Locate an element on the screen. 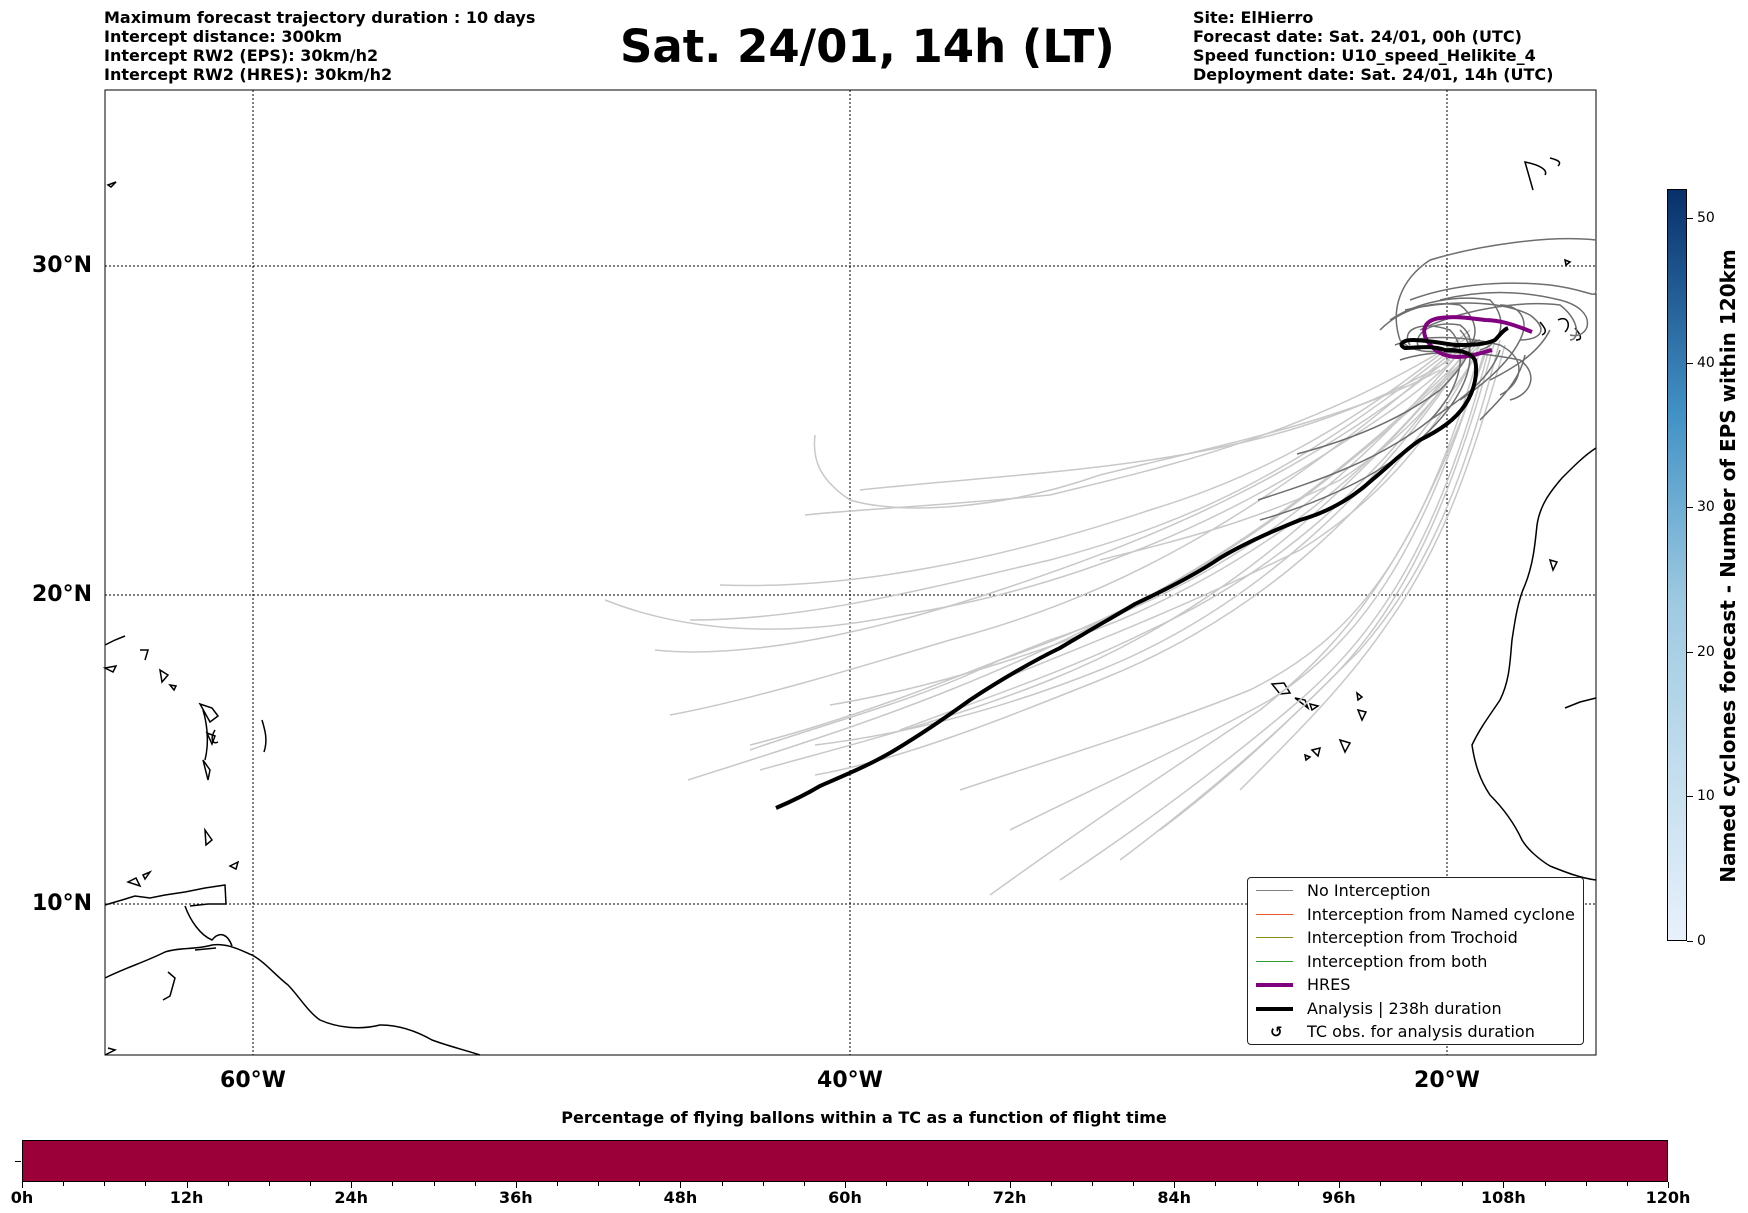 This screenshot has height=1213, width=1748. loop-arrow-icon: ↺ is located at coordinates (1276, 1032).